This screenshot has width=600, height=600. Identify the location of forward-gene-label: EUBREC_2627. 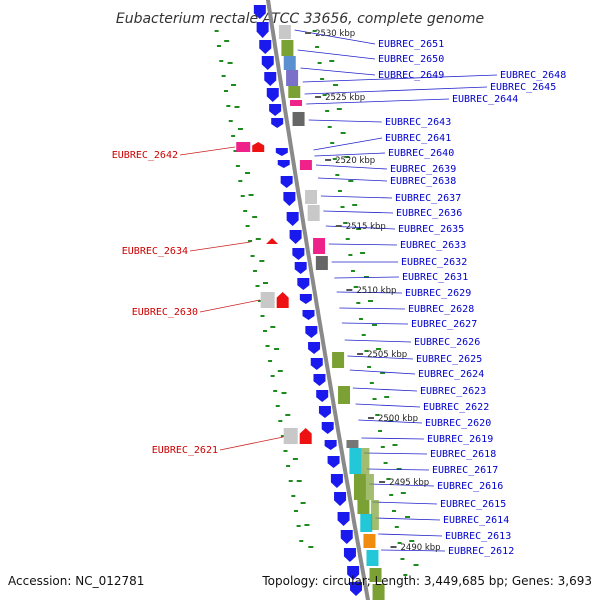
(444, 324).